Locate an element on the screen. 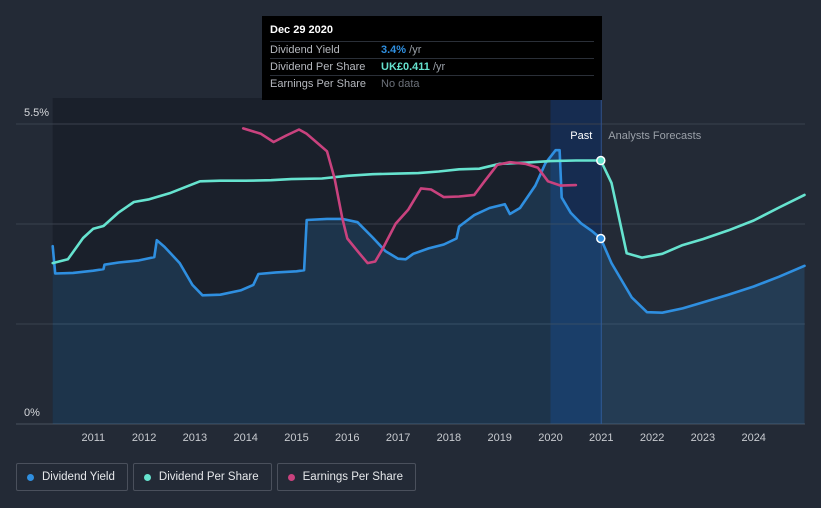  x-tick-label: 2019 is located at coordinates (499, 438).